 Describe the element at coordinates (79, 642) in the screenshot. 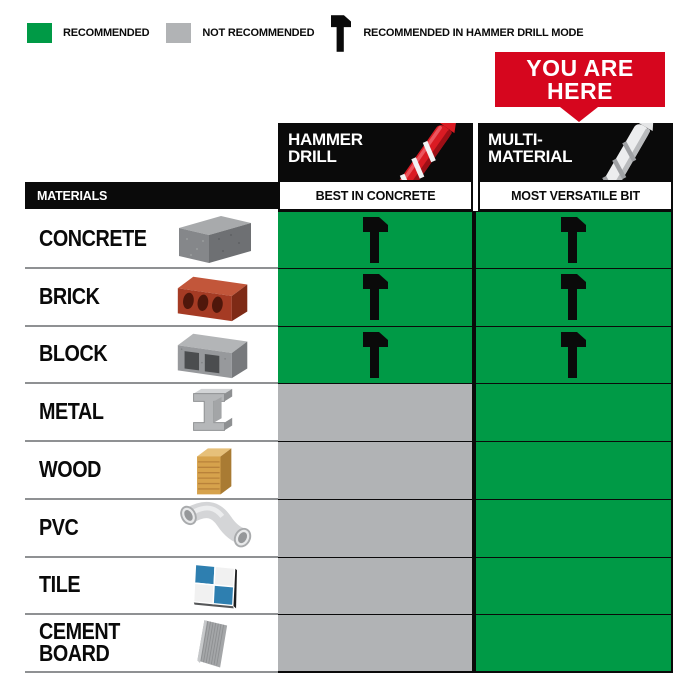

I see `material-name: CEMENT BOARD` at that location.